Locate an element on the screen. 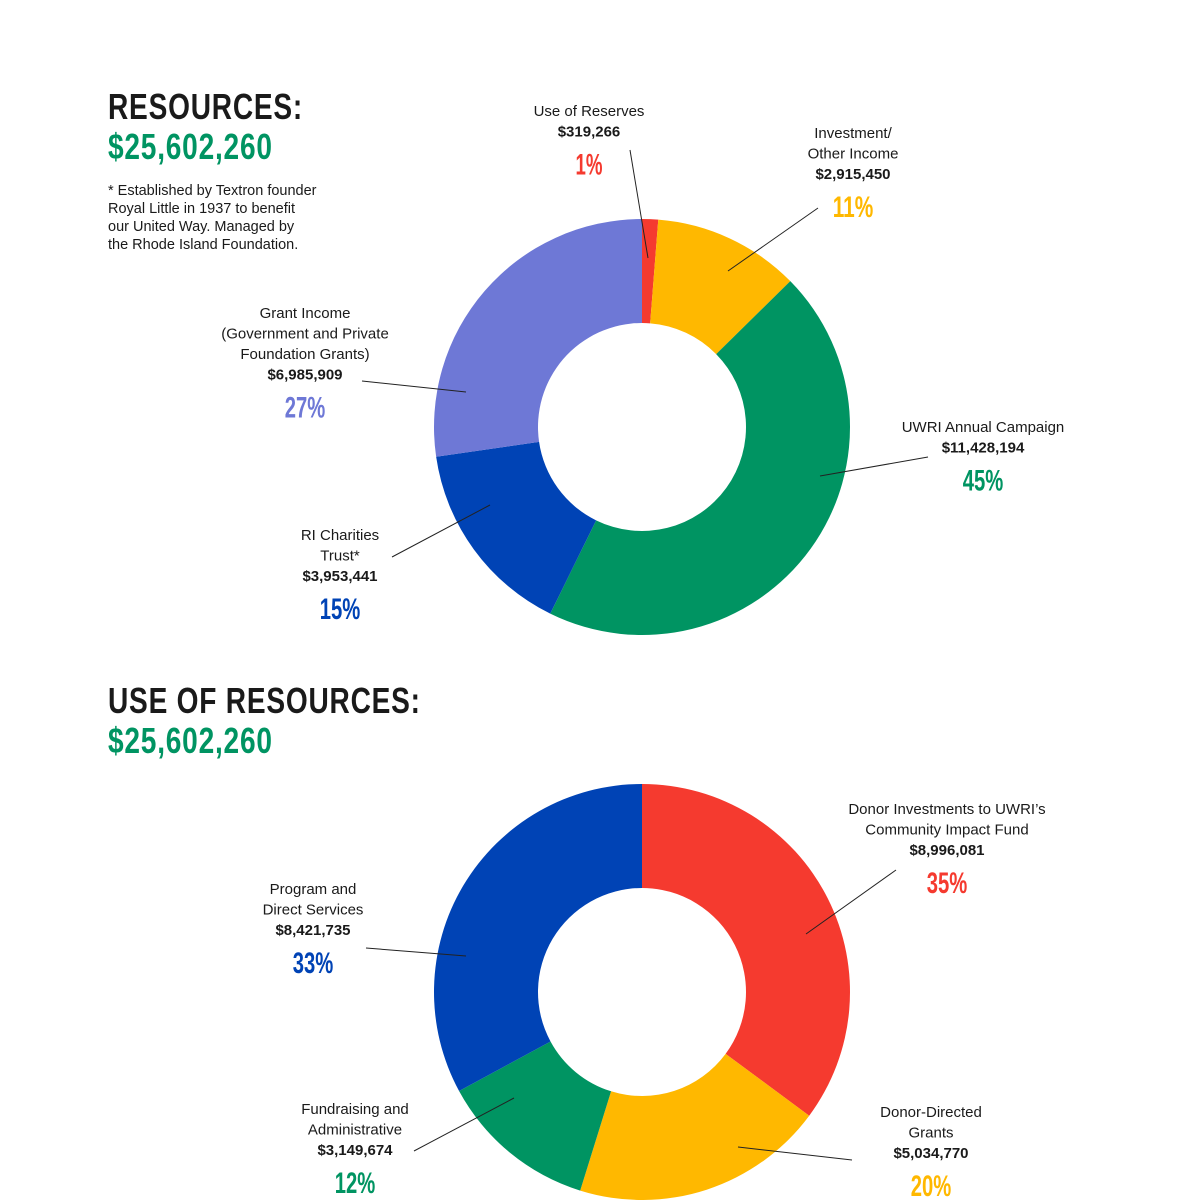  slice-percent: 27% is located at coordinates (305, 408).